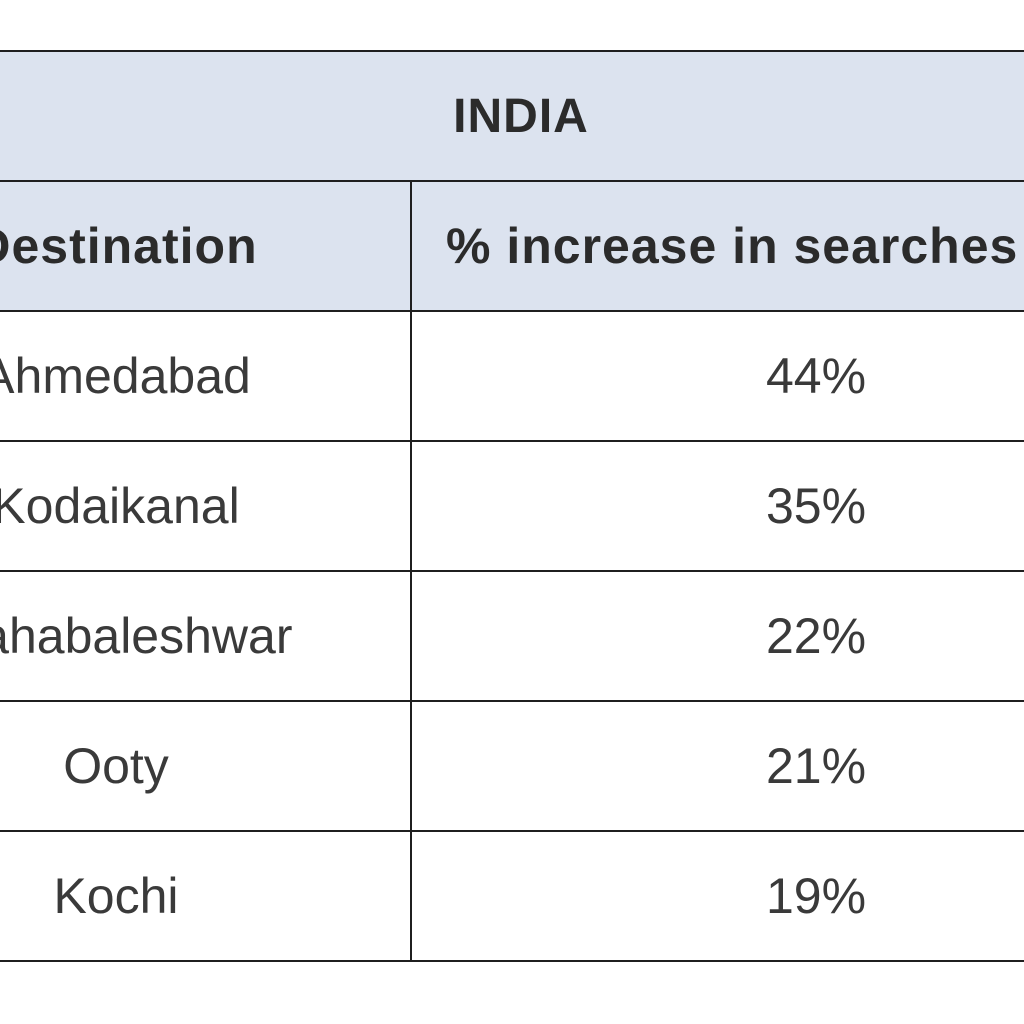 The height and width of the screenshot is (1024, 1024). Describe the element at coordinates (716, 376) in the screenshot. I see `increase-cell: 44%` at that location.